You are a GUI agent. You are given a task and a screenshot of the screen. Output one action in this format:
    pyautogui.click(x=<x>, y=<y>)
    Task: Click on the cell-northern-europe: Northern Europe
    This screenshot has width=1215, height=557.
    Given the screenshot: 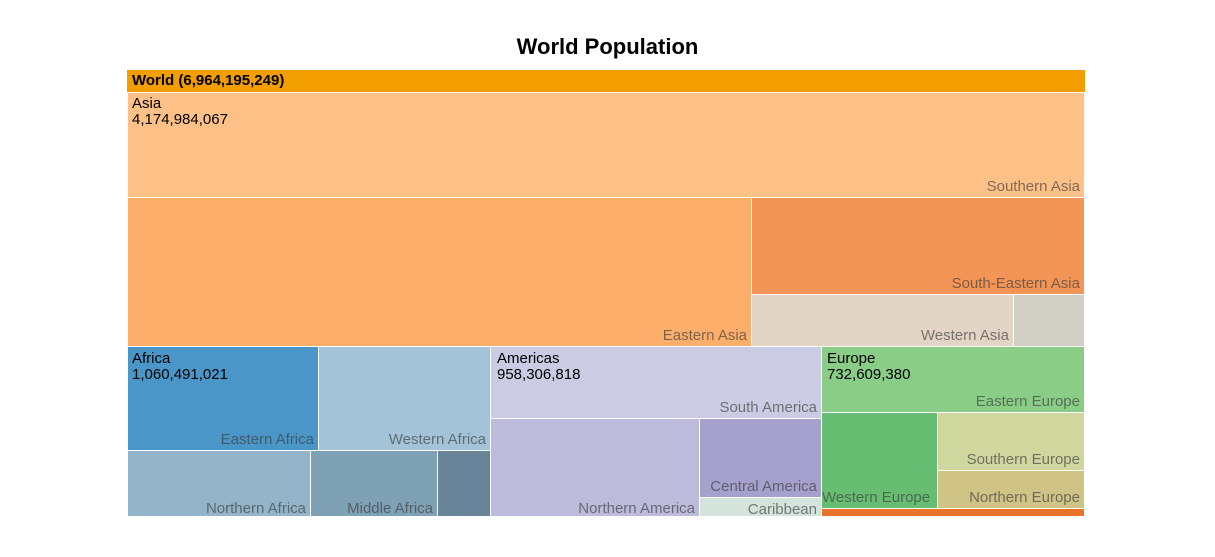 What is the action you would take?
    pyautogui.click(x=1011, y=489)
    